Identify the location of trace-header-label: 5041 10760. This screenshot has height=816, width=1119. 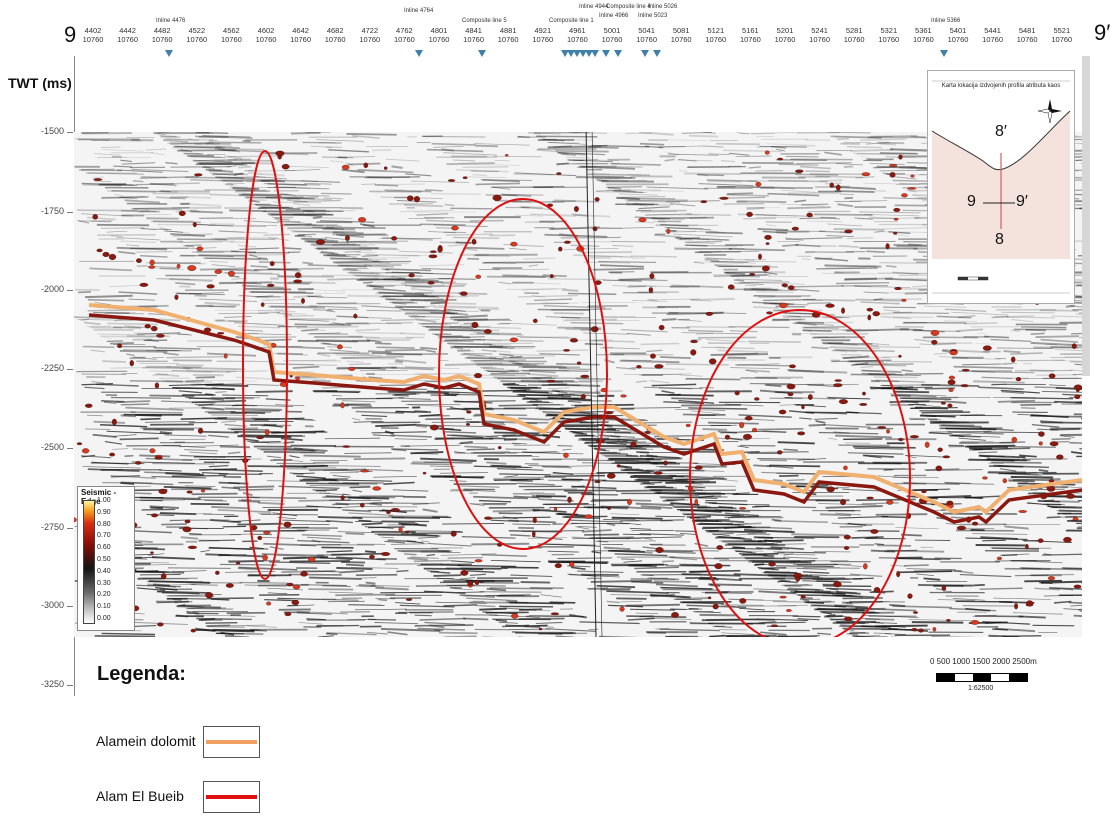
(647, 35).